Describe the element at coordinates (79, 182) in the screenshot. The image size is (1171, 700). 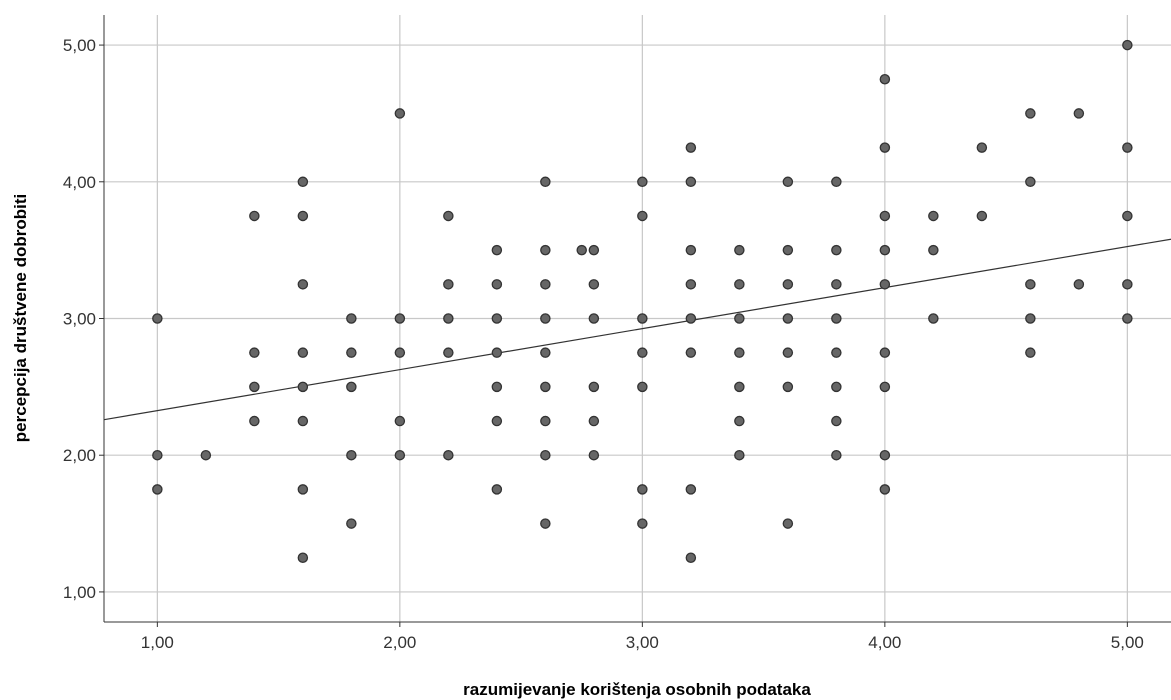
I see `y-tick-label: 4,00` at that location.